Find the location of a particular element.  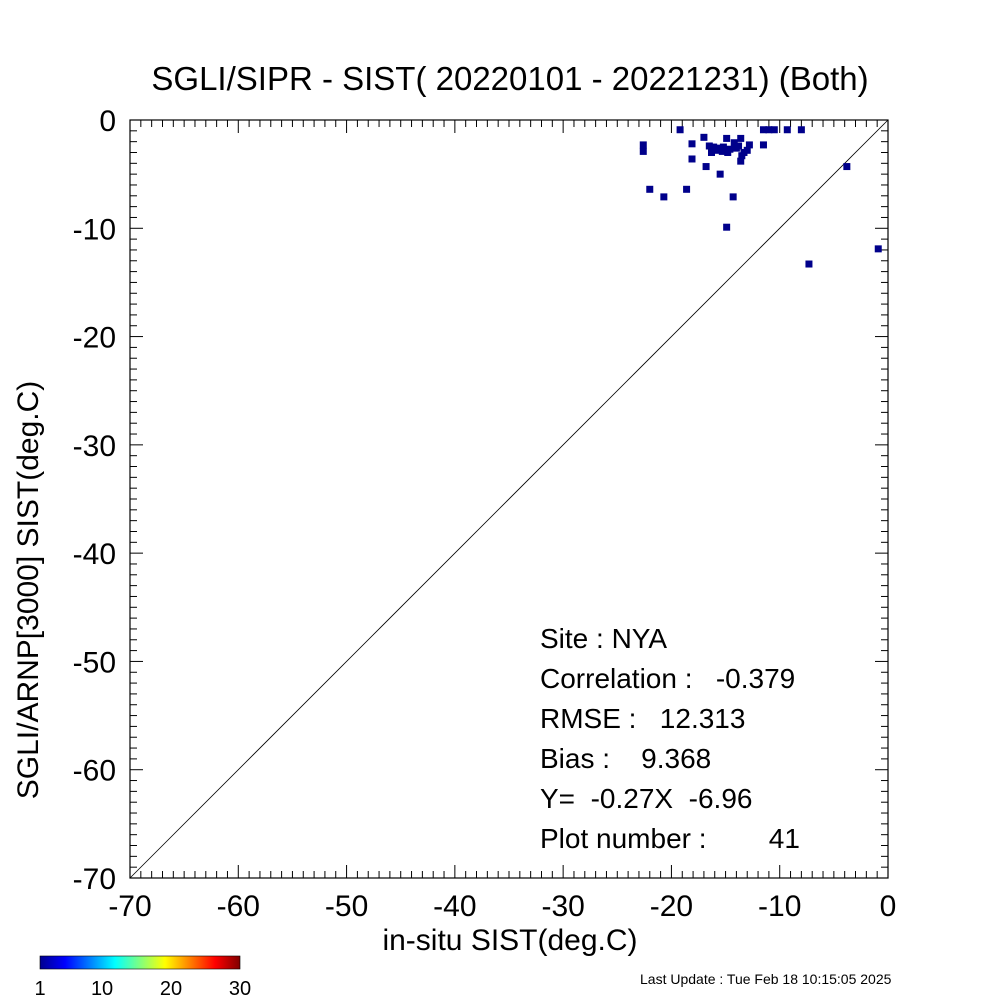

colorbar-tick-label: 10 is located at coordinates (102, 989).